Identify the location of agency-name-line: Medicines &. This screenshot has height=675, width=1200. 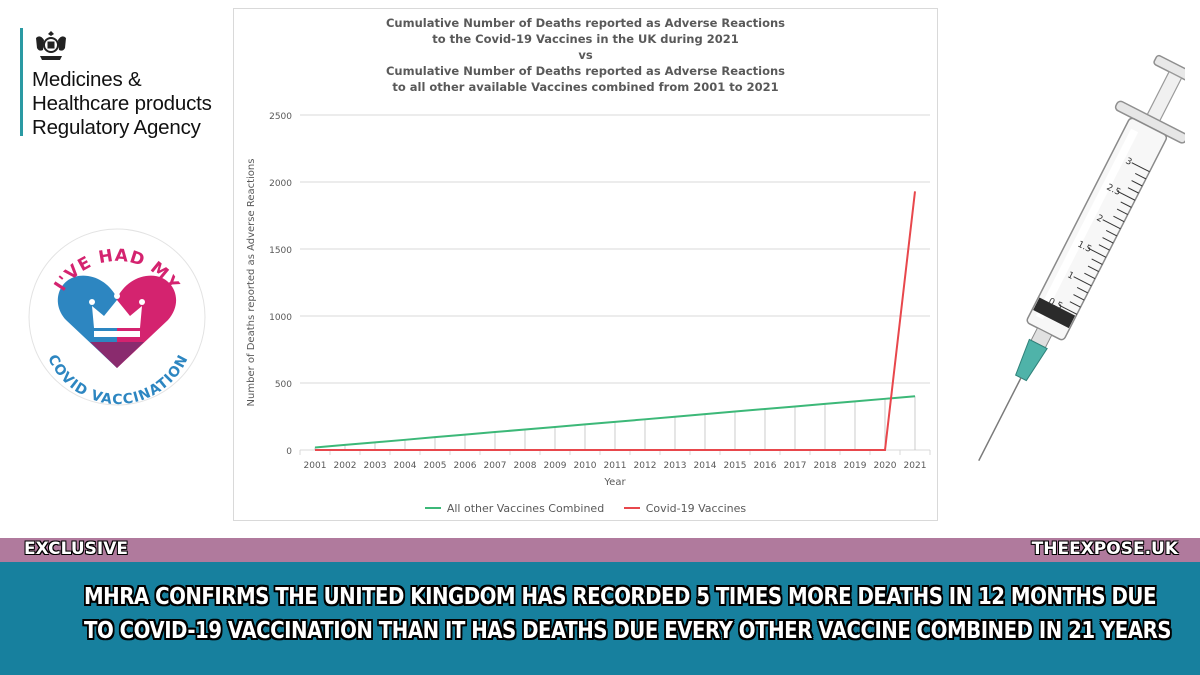
(87, 79).